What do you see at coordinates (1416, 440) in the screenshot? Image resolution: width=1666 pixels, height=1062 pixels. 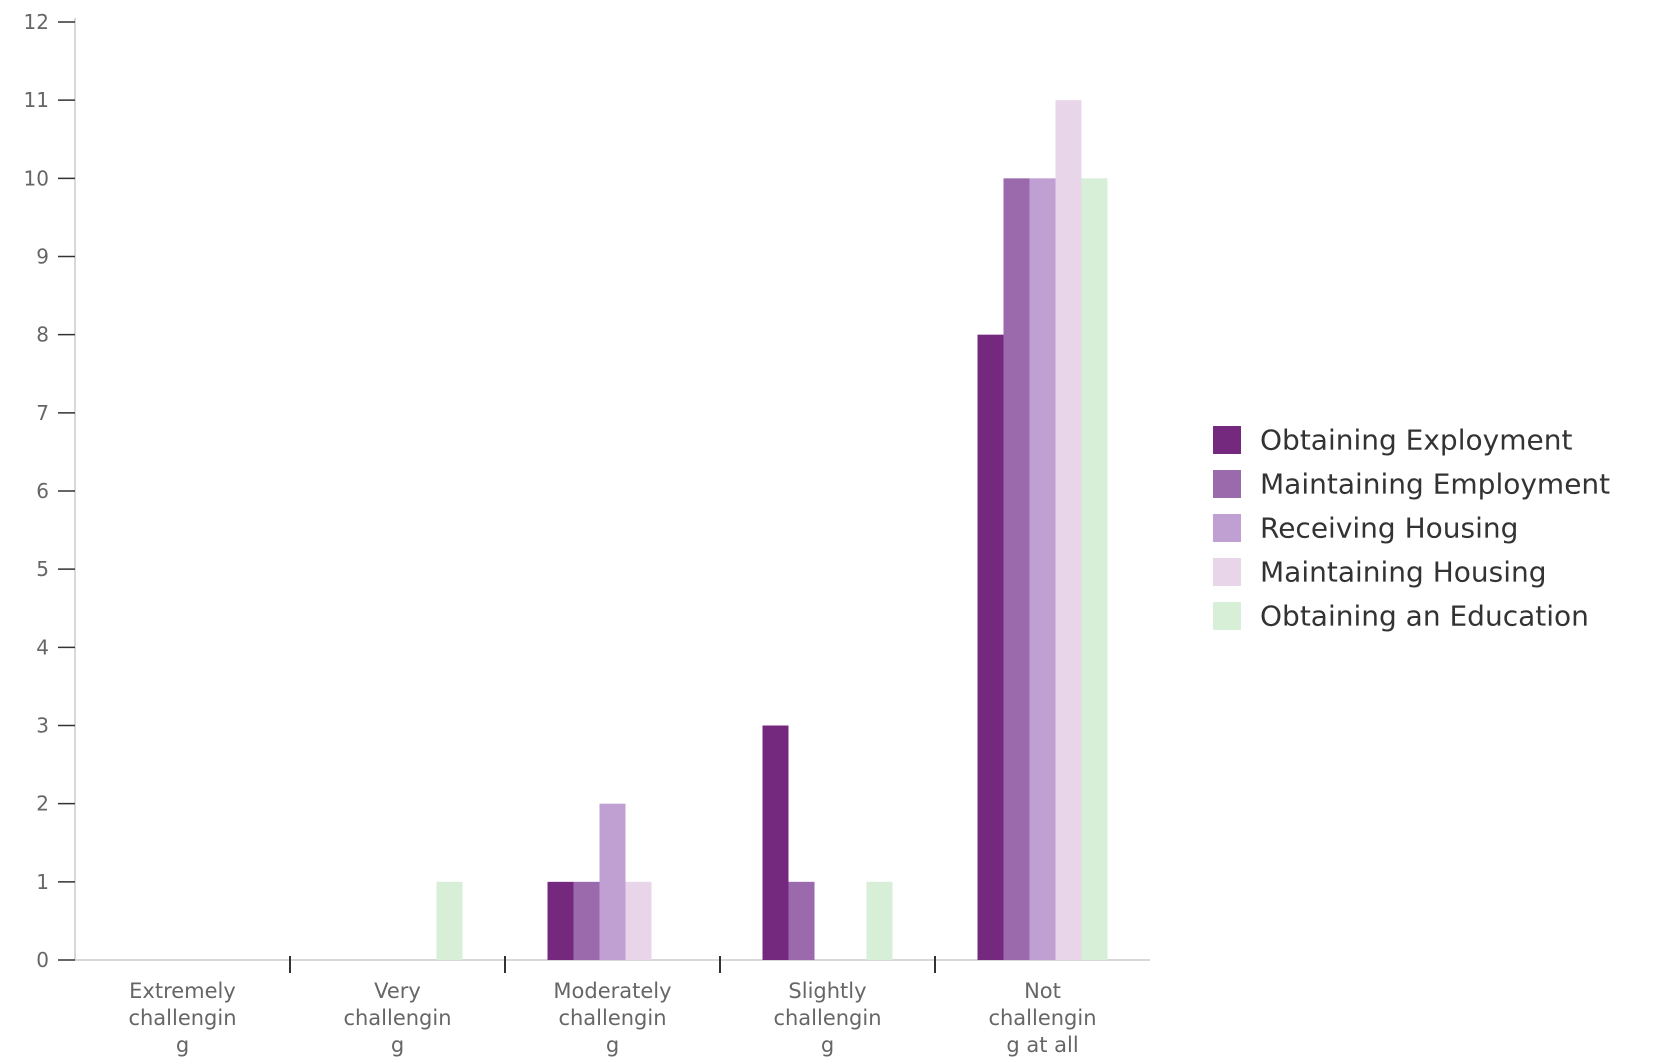 I see `legend-label: Obtaining Exployment` at bounding box center [1416, 440].